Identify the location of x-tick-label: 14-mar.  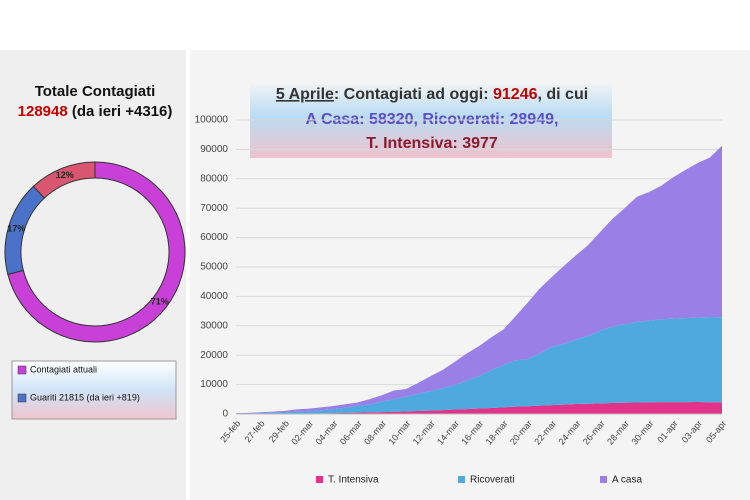
(448, 432).